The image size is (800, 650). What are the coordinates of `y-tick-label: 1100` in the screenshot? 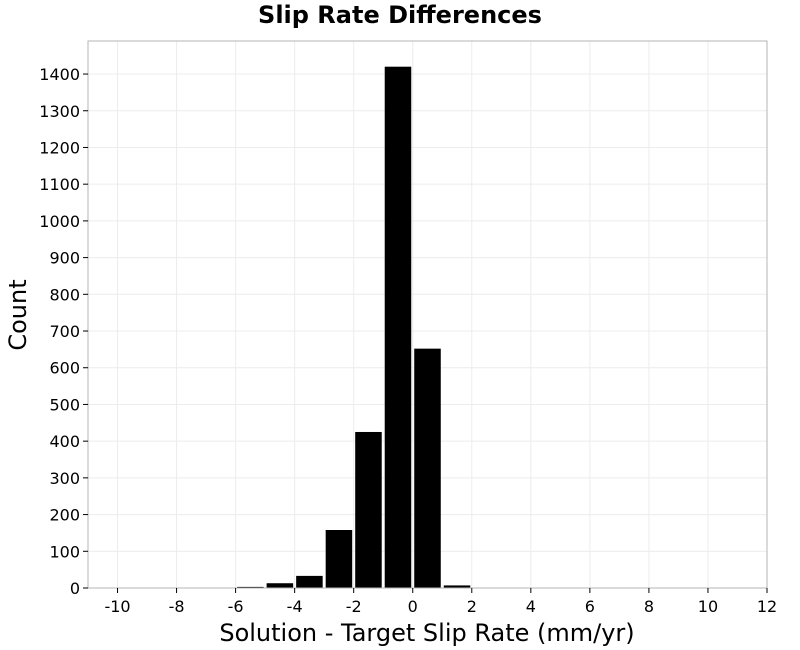 It's located at (59, 184).